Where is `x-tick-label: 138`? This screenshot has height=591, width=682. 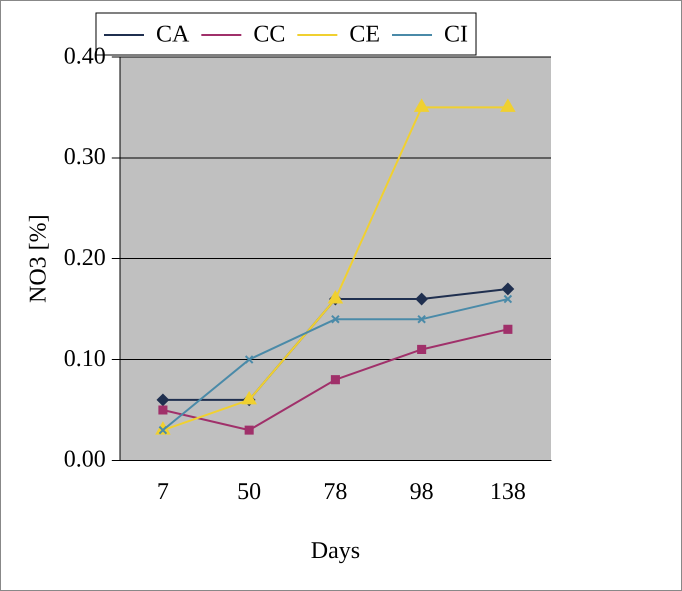 x-tick-label: 138 is located at coordinates (508, 492).